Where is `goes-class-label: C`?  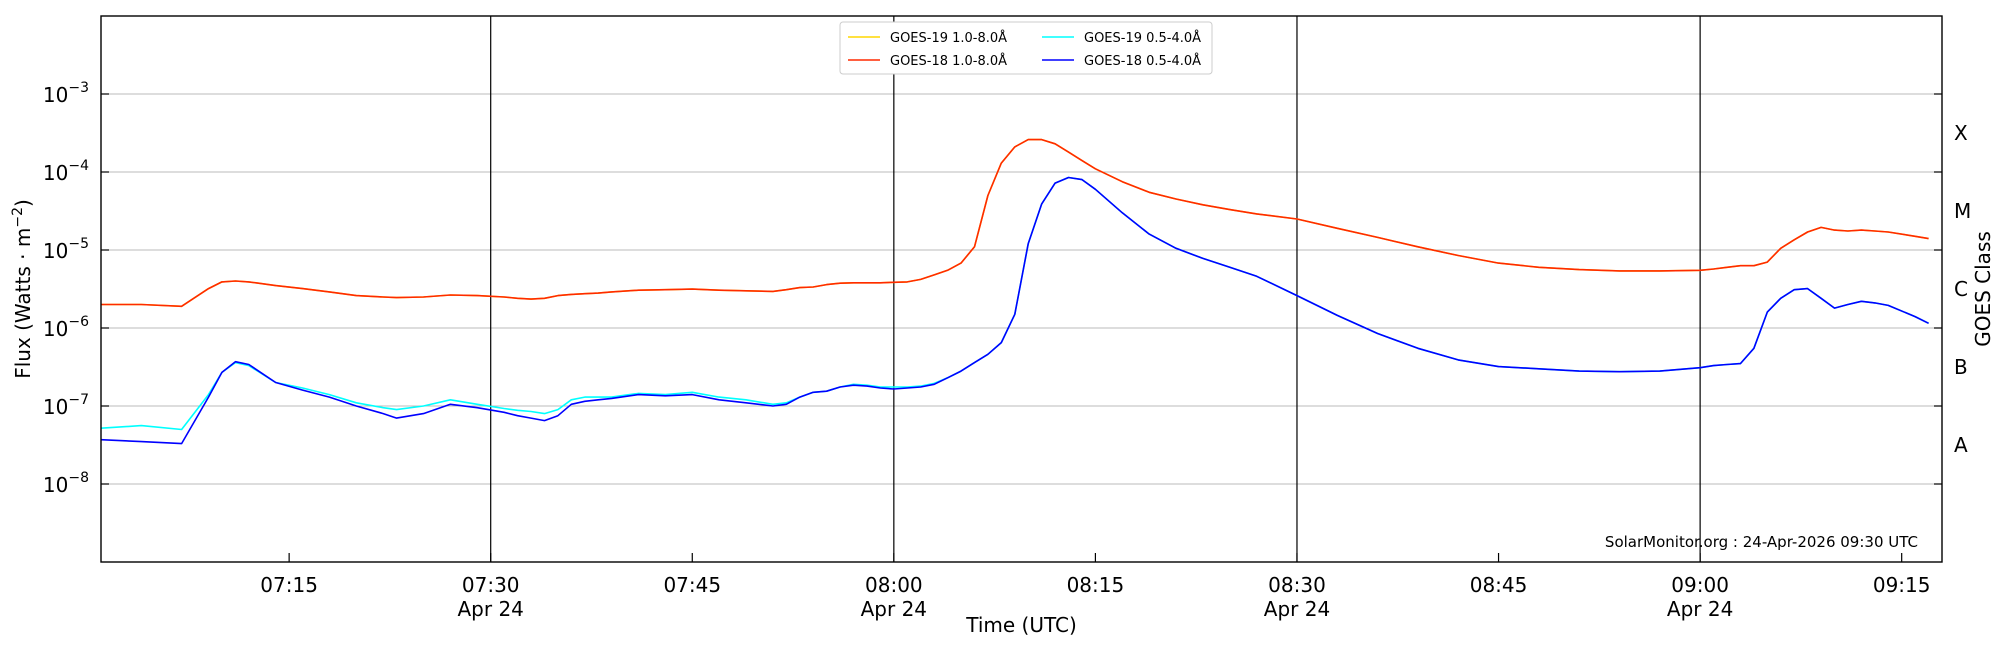
goes-class-label: C is located at coordinates (1961, 289).